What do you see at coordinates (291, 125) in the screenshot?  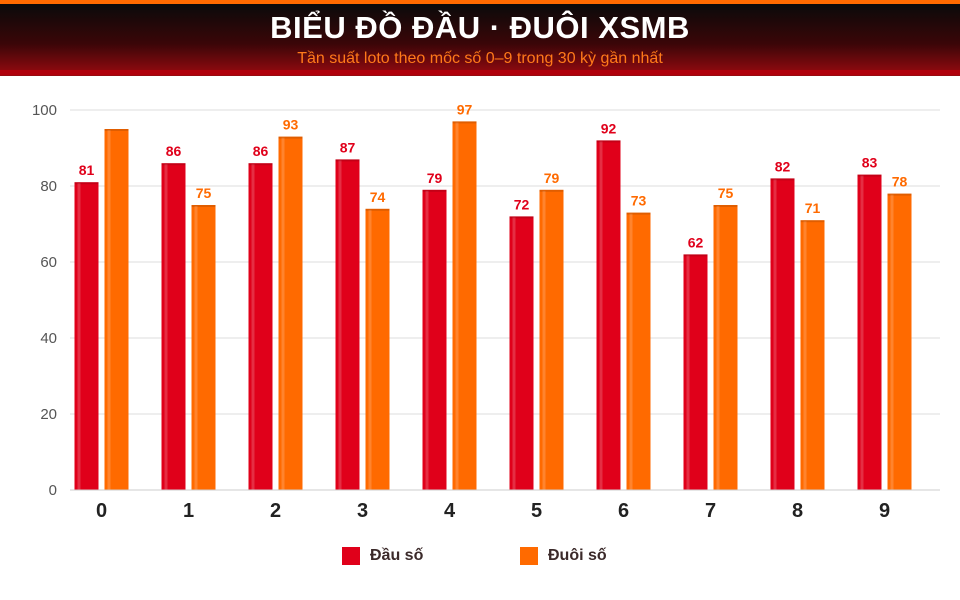 I see `data-label-duoi: 93` at bounding box center [291, 125].